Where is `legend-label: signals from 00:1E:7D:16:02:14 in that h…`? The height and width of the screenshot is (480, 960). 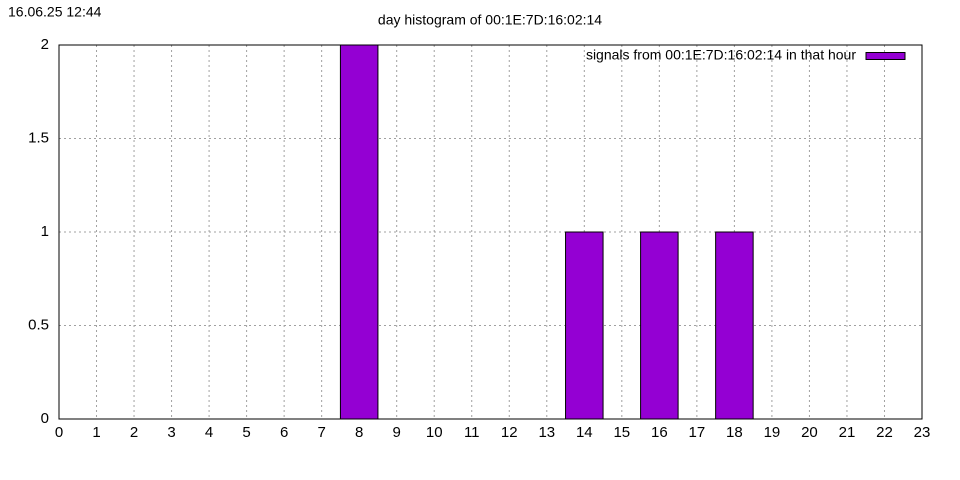 legend-label: signals from 00:1E:7D:16:02:14 in that h… is located at coordinates (721, 55).